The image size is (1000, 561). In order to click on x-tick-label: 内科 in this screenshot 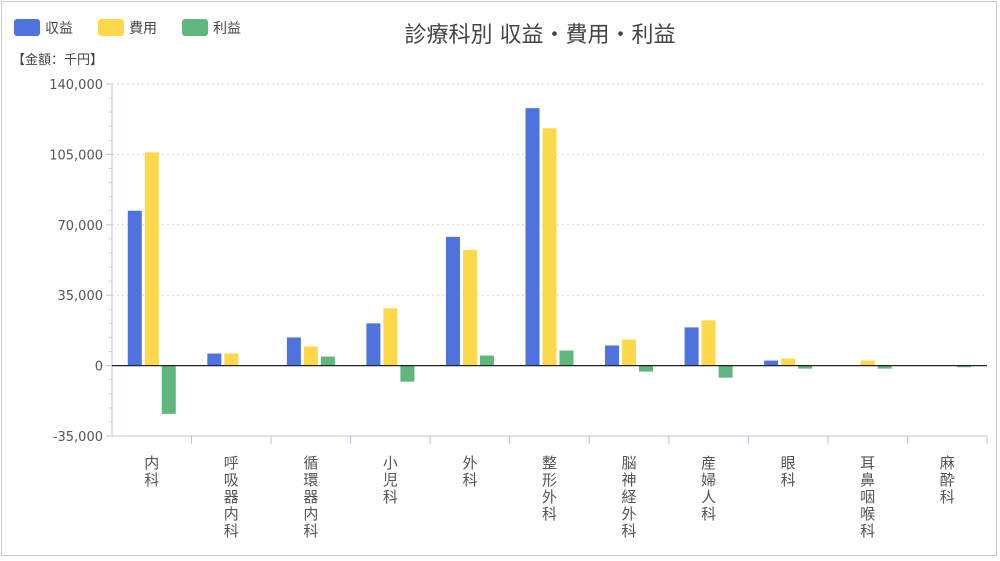, I will do `click(151, 471)`.